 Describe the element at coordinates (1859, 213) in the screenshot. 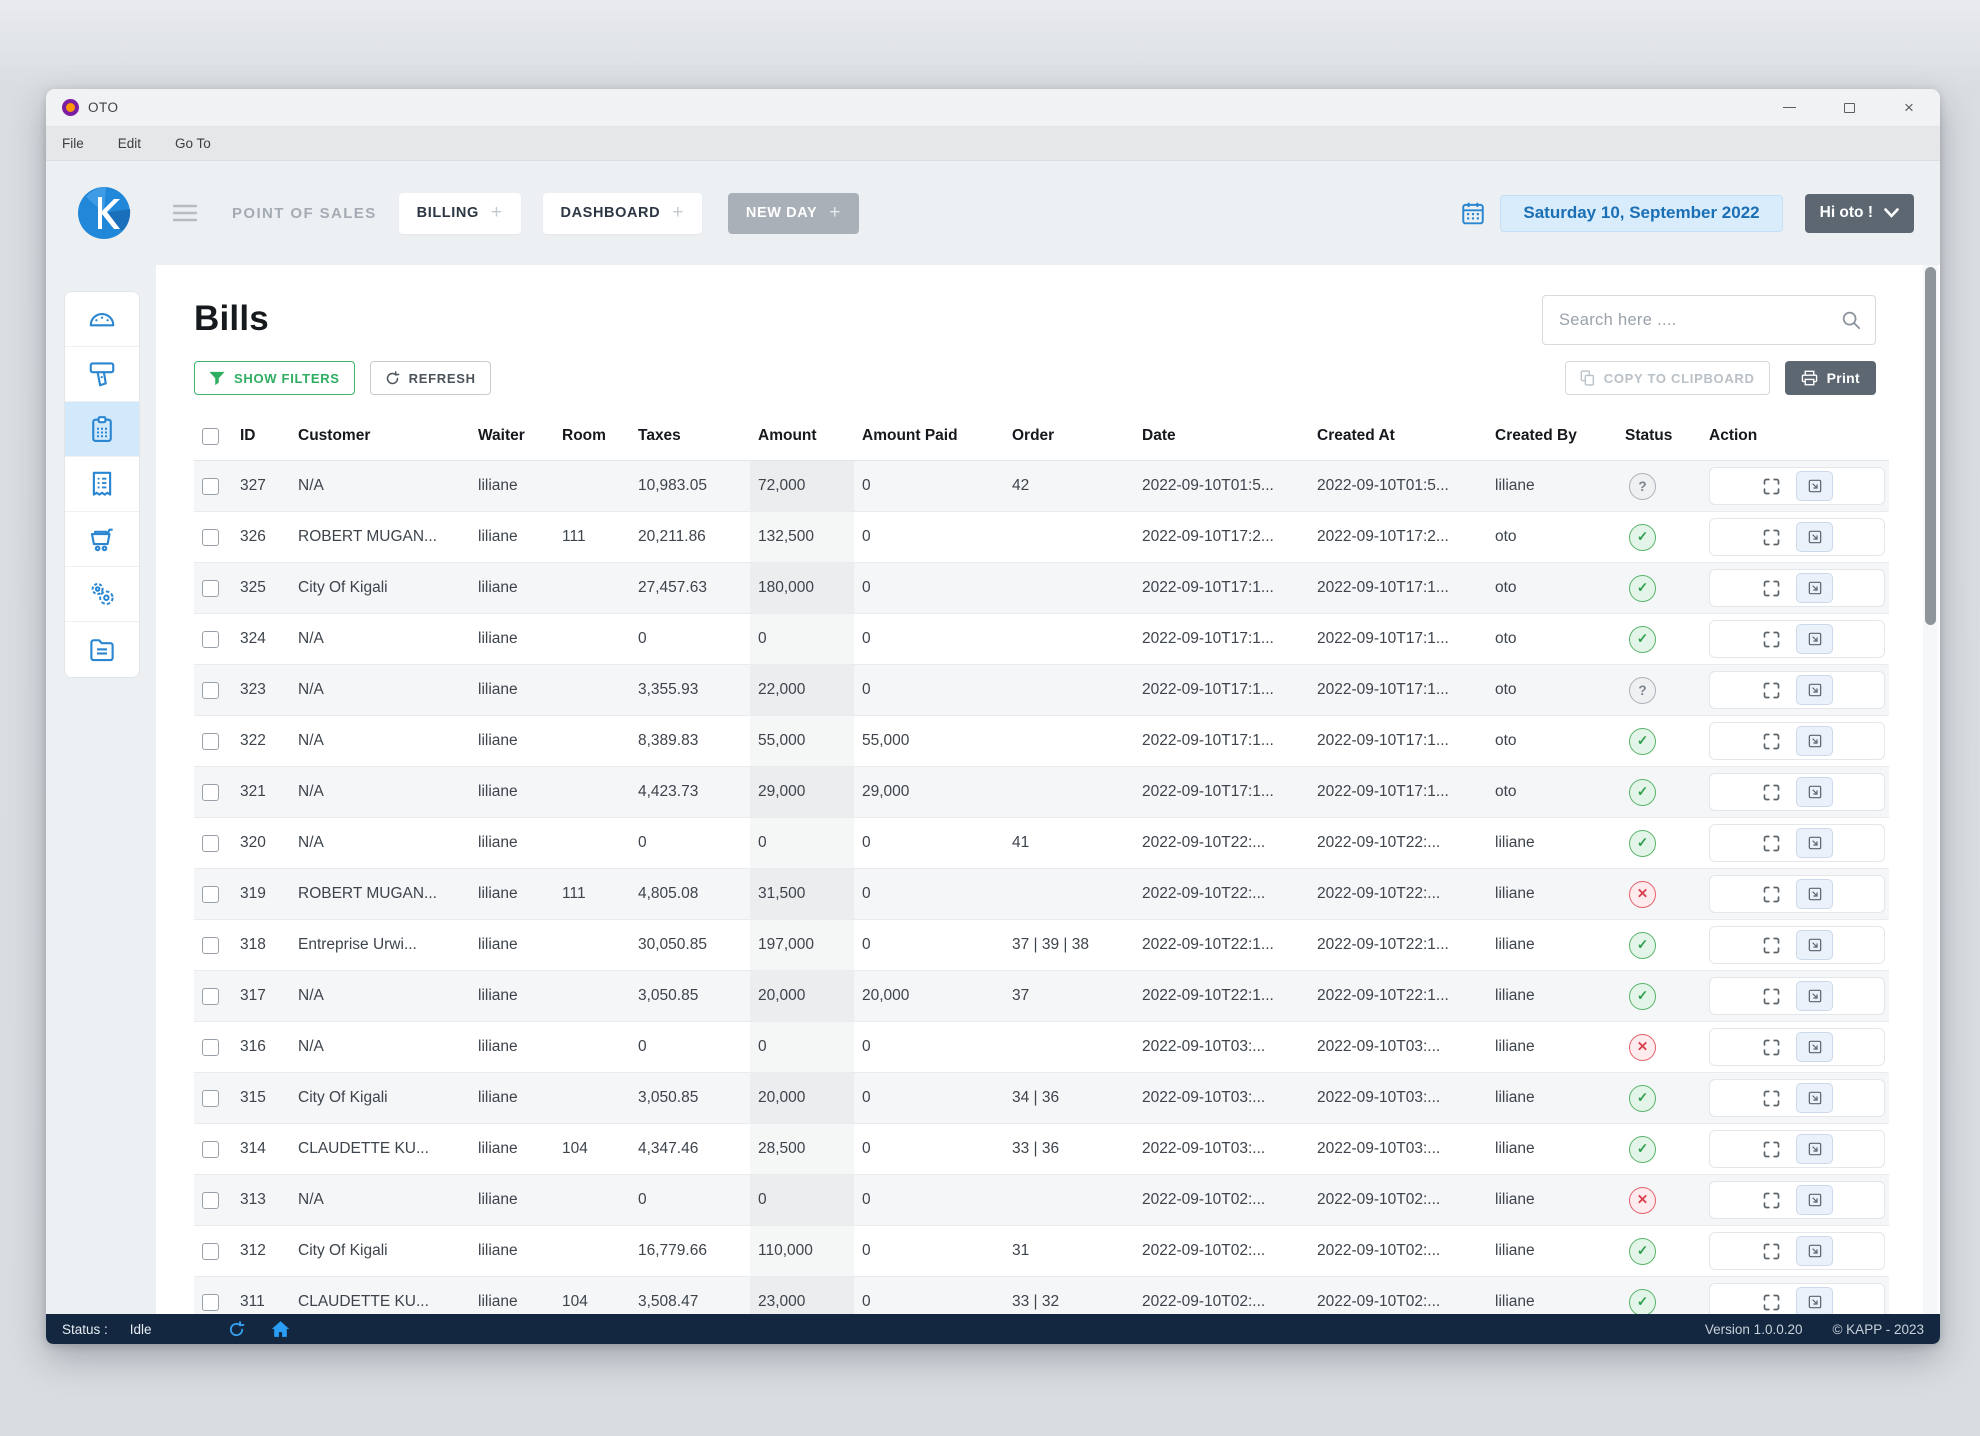

I see `user-menu-button: Hi oto !` at that location.